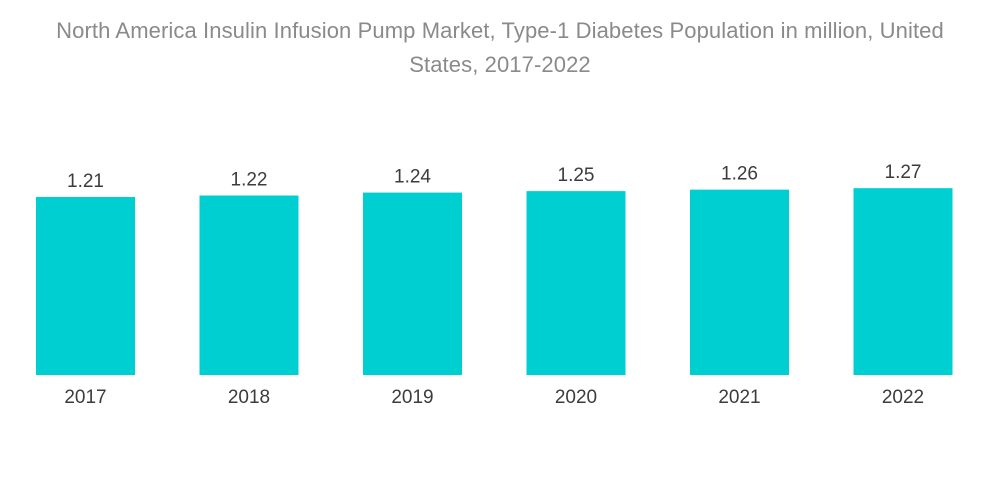  I want to click on value-label-2021: 1.26, so click(739, 174).